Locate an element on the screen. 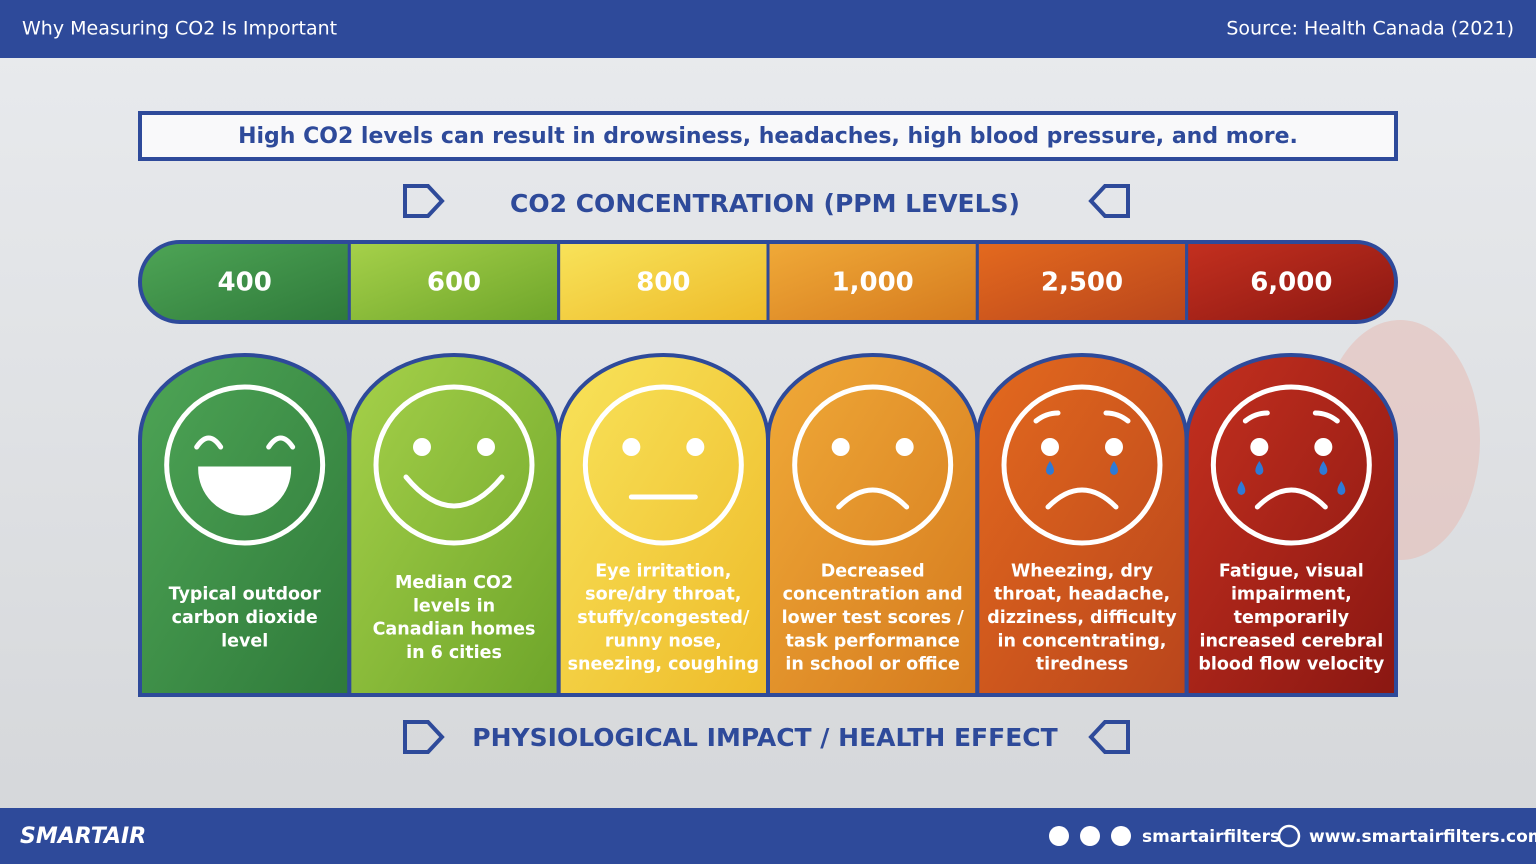  effect-text: increased cerebral is located at coordinates (1291, 641).